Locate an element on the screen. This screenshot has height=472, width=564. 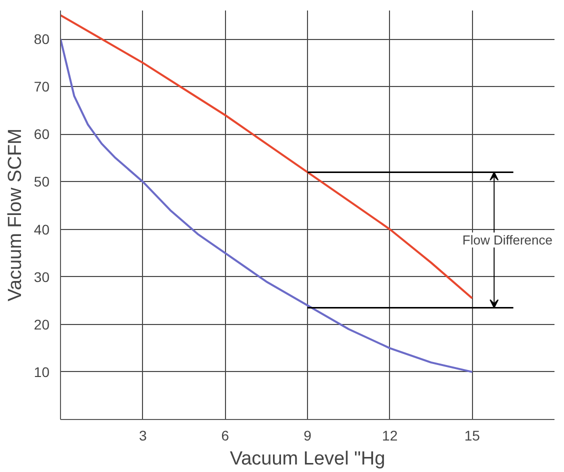
x-axis-title: Vacuum Level "Hg is located at coordinates (308, 459).